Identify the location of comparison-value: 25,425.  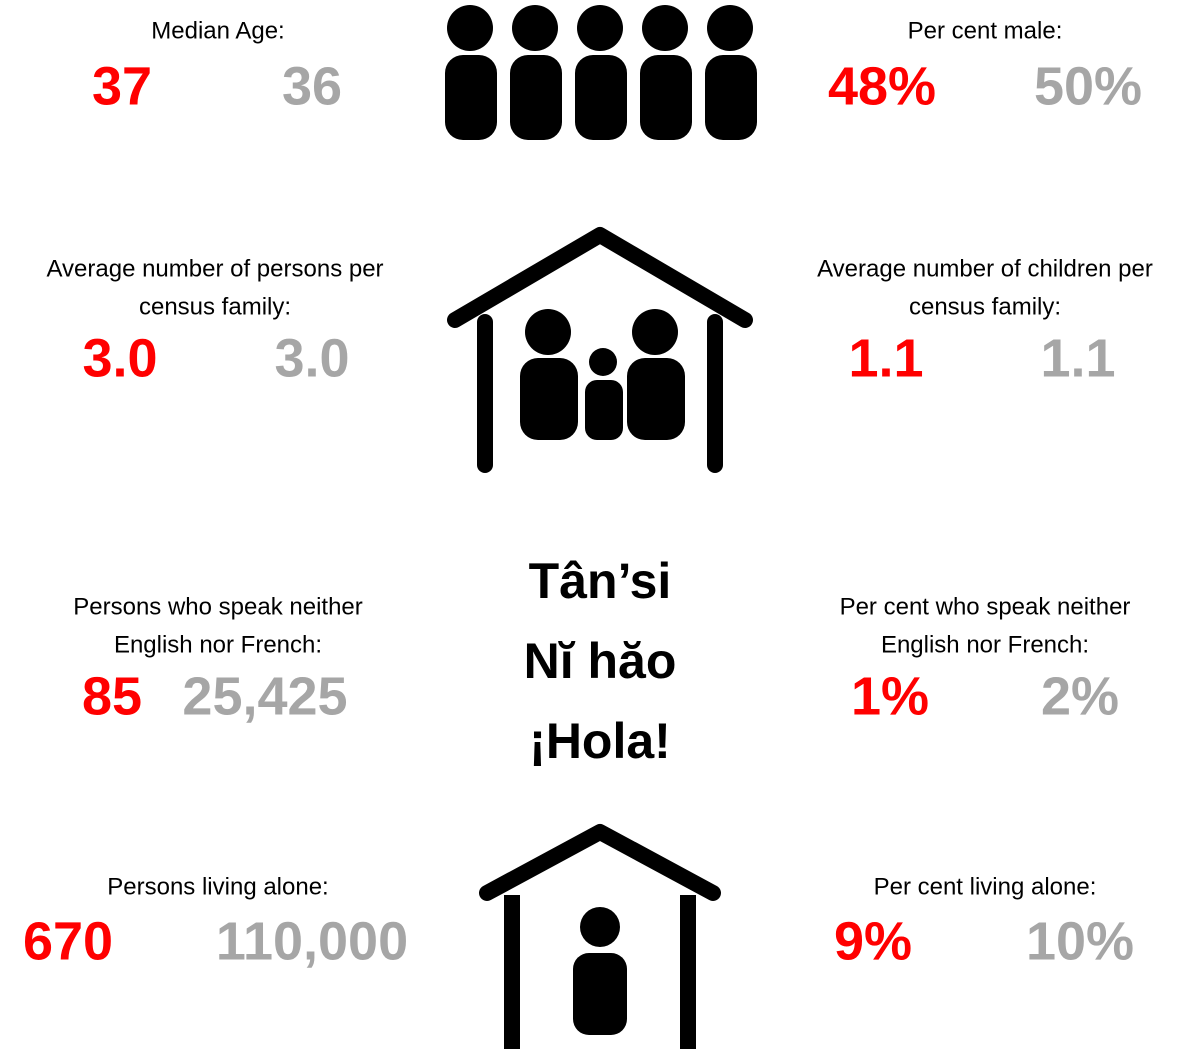
(264, 696).